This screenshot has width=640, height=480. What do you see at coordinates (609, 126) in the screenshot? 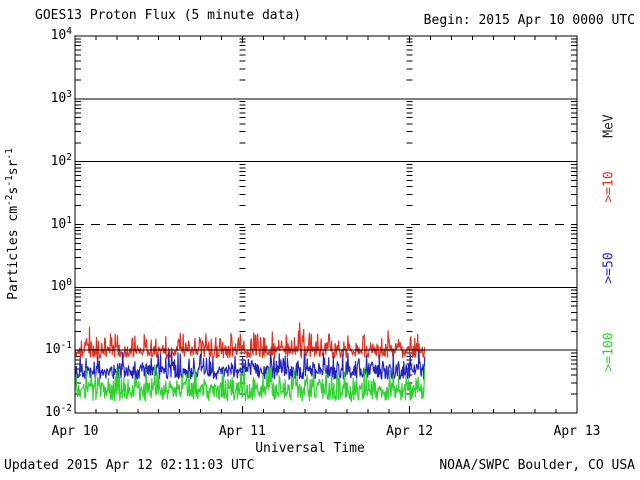
I see `unit-label: MeV` at bounding box center [609, 126].